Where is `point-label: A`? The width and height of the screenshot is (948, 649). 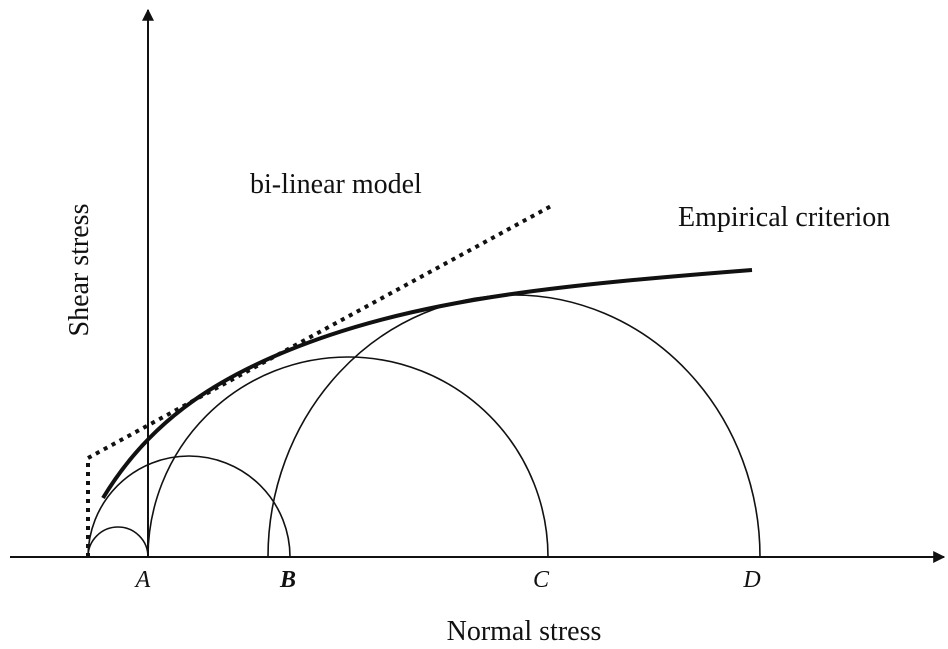 point-label: A is located at coordinates (142, 580).